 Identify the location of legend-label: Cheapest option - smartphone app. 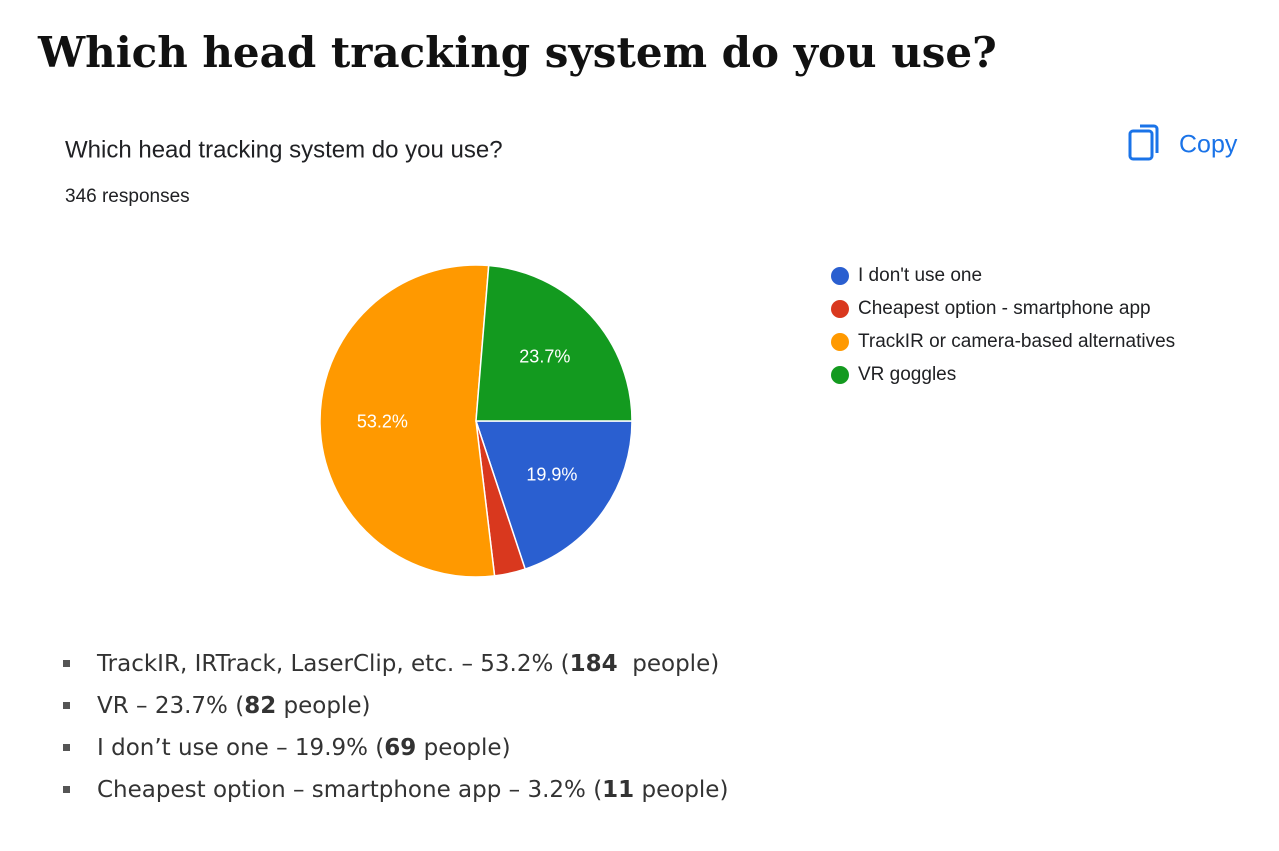
(1004, 308).